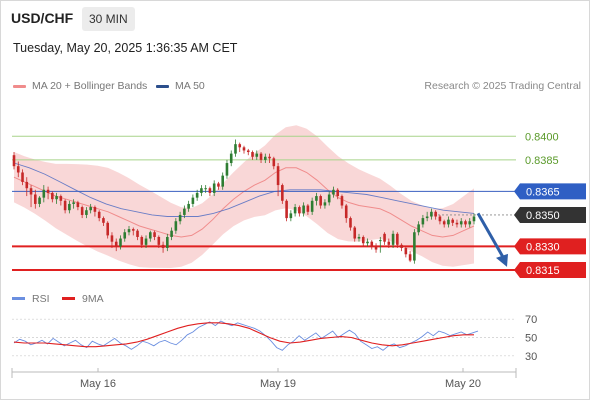  Describe the element at coordinates (180, 86) in the screenshot. I see `legend-ma50: MA 50` at that location.